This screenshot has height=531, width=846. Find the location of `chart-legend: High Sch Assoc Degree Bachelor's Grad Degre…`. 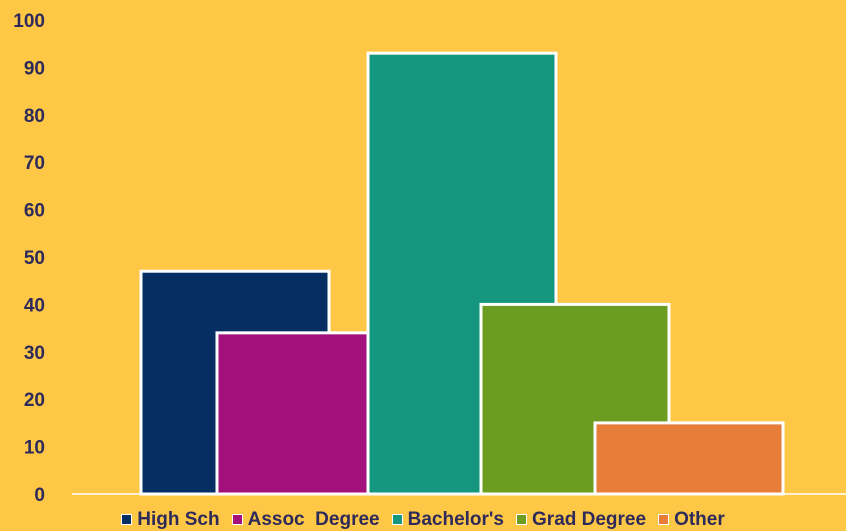

chart-legend: High Sch Assoc Degree Bachelor's Grad Degre… is located at coordinates (423, 519).